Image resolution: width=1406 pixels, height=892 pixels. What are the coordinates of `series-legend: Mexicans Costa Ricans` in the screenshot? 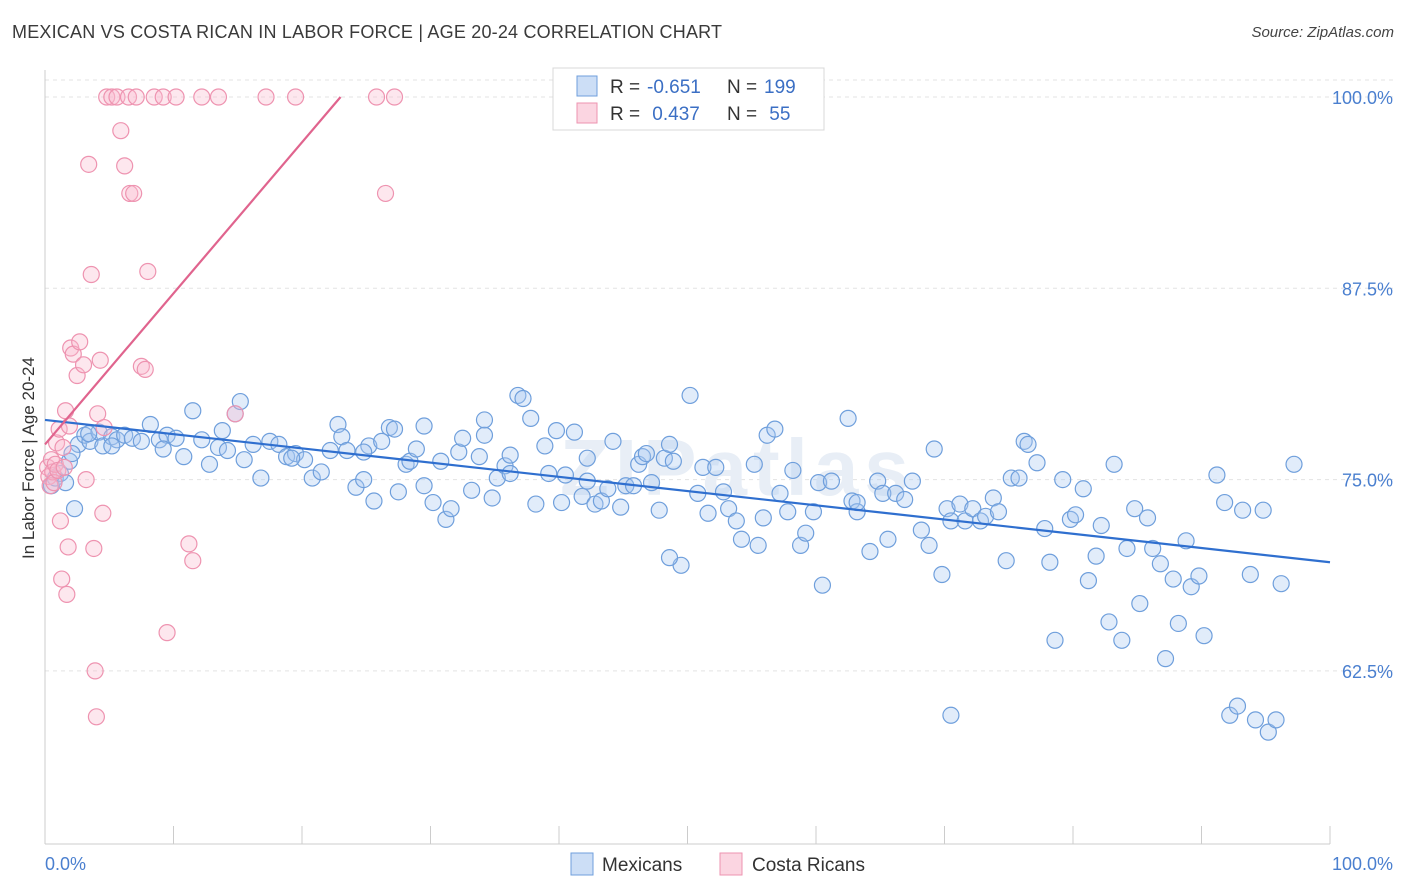 It's located at (717, 864).